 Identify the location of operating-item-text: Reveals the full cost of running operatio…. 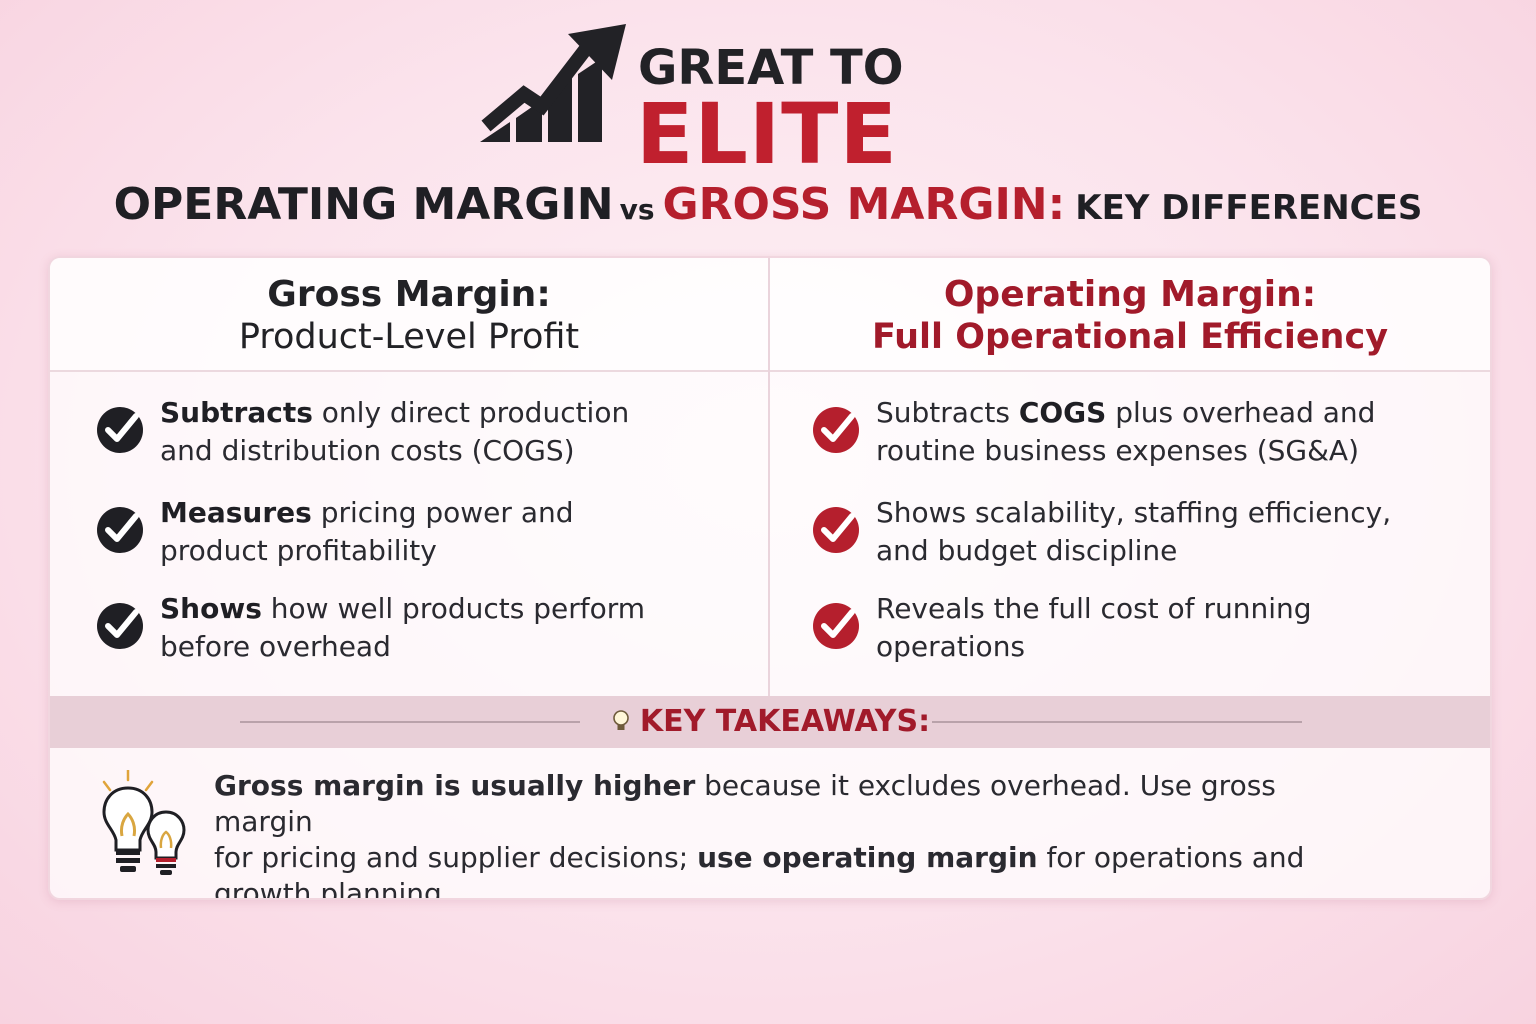
(1094, 628).